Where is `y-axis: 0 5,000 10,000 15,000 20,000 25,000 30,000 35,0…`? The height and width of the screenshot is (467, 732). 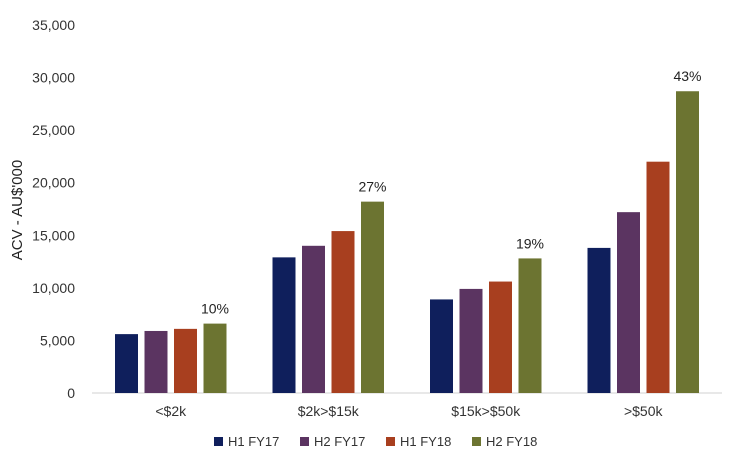
y-axis: 0 5,000 10,000 15,000 20,000 25,000 30,000 35,0… is located at coordinates (53, 209).